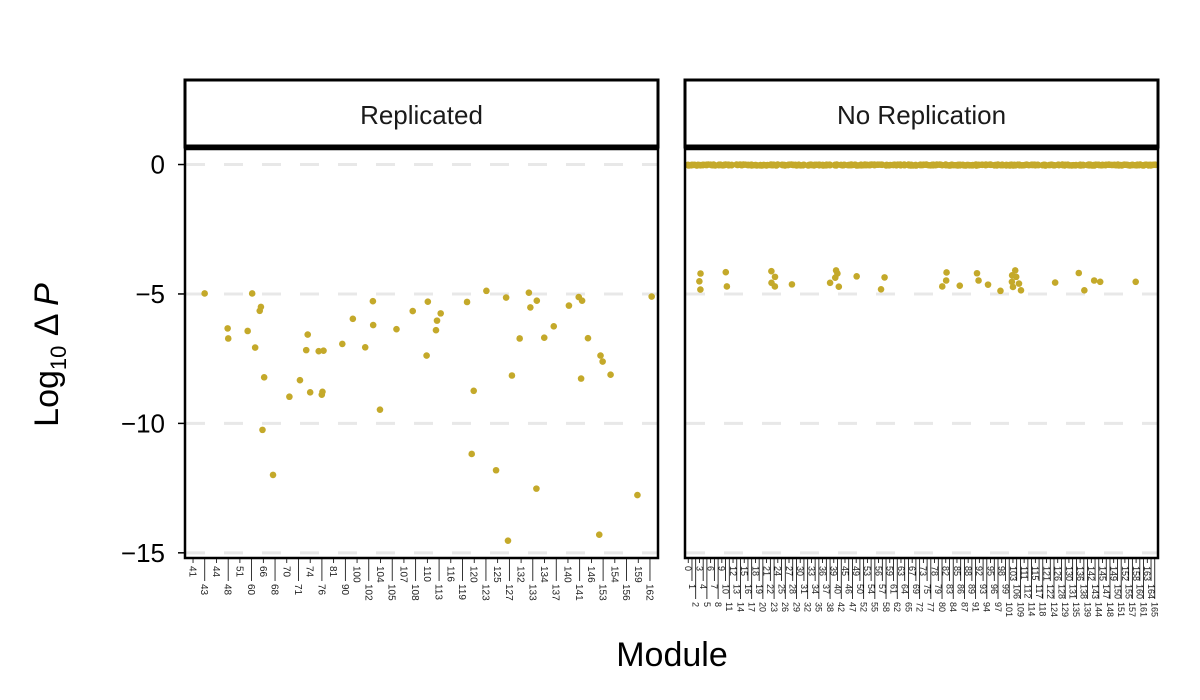 The width and height of the screenshot is (1200, 700). I want to click on y-axis: 0 −5 −10 −15, so click(153, 359).